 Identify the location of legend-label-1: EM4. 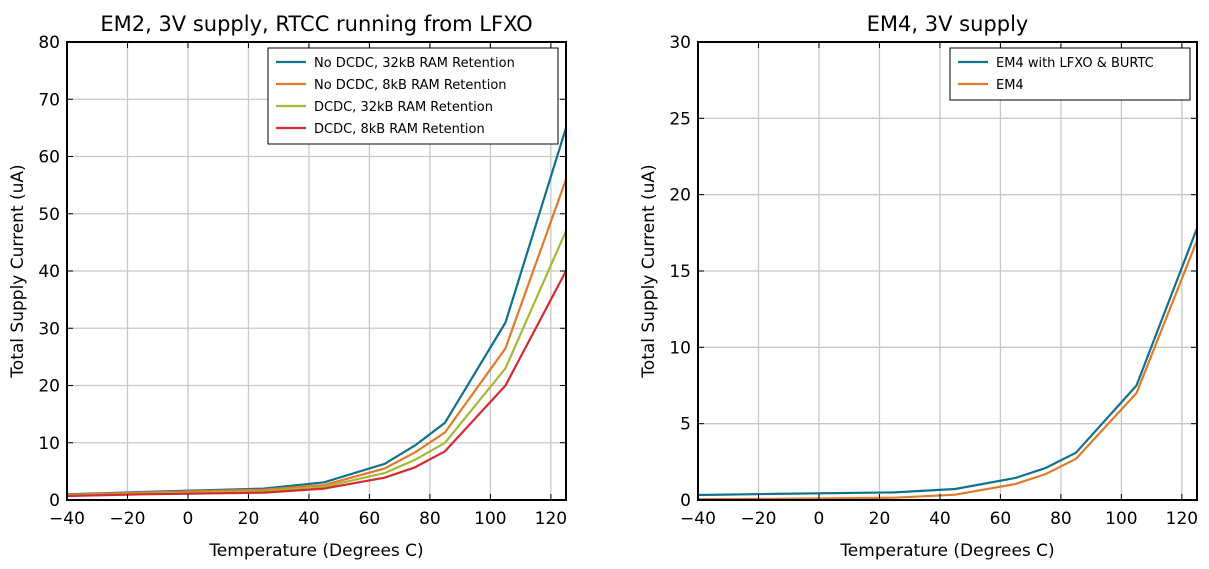
(1010, 85).